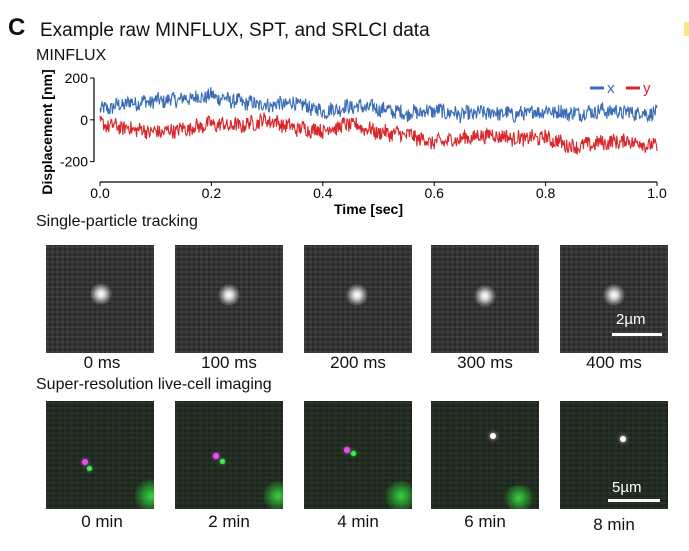  What do you see at coordinates (323, 193) in the screenshot?
I see `x-tick-label: 0.4` at bounding box center [323, 193].